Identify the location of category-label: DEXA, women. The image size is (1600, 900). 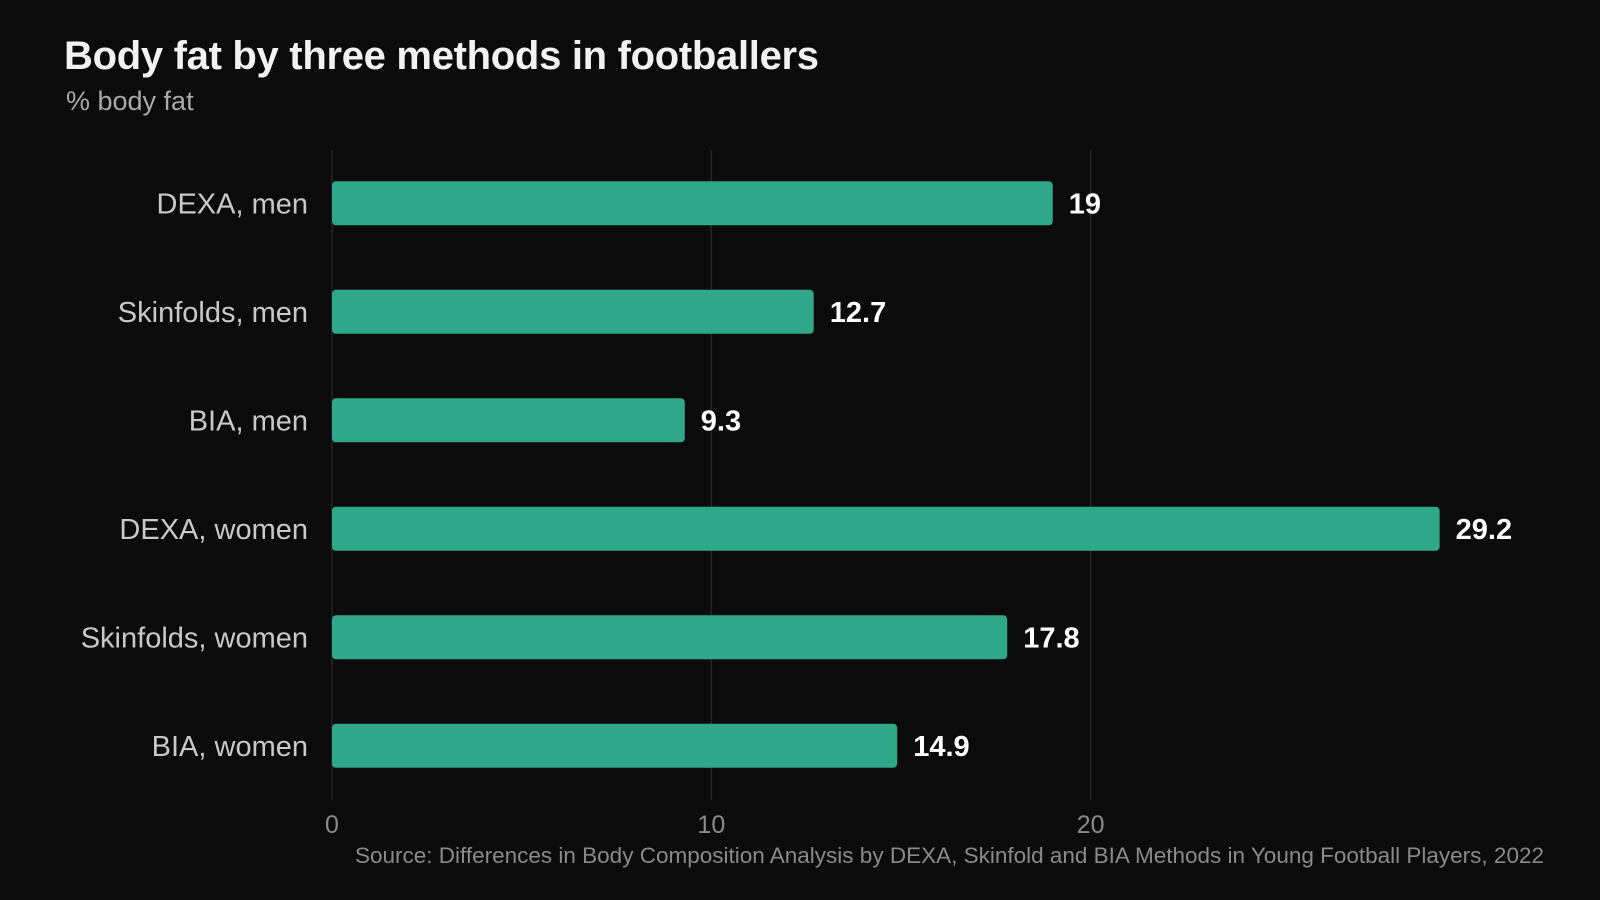
(213, 530).